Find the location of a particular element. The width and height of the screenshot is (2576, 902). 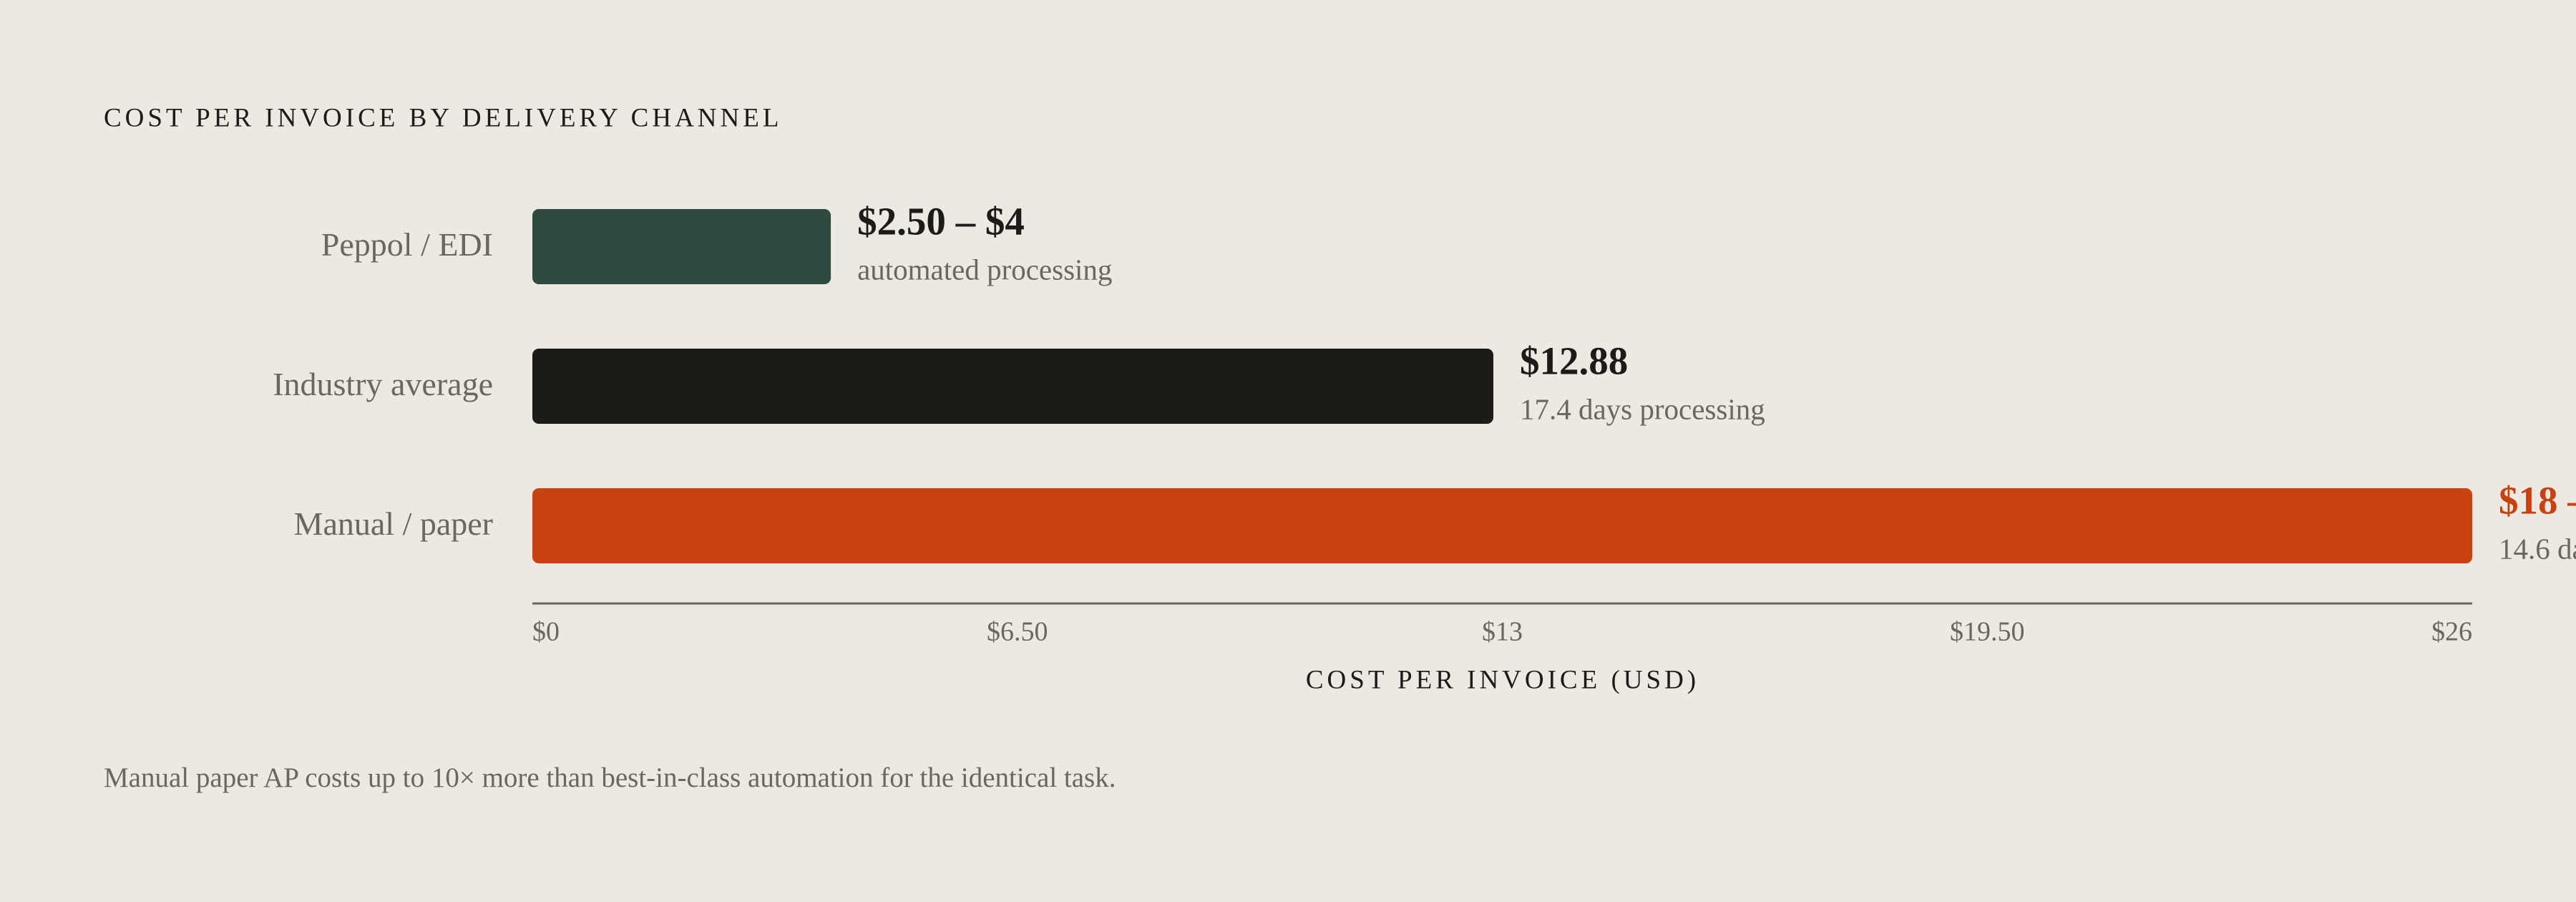

bar-note: 17.4 days processing is located at coordinates (1642, 408).